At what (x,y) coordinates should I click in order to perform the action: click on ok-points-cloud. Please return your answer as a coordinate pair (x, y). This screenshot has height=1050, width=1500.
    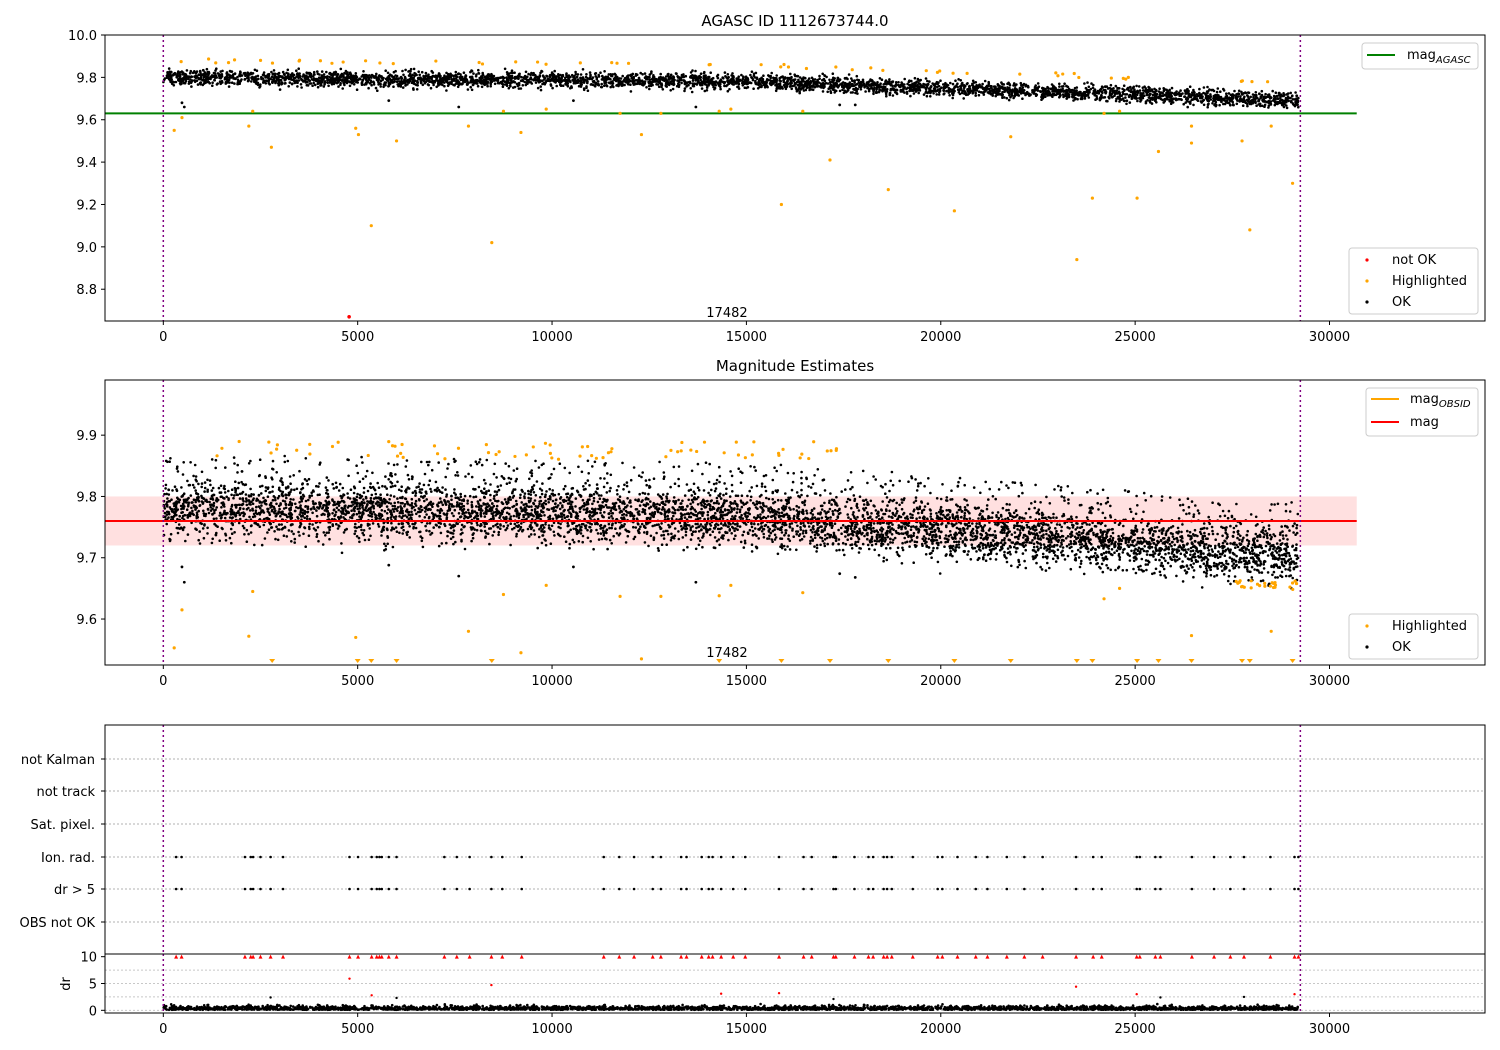
    Looking at the image, I should click on (731, 88).